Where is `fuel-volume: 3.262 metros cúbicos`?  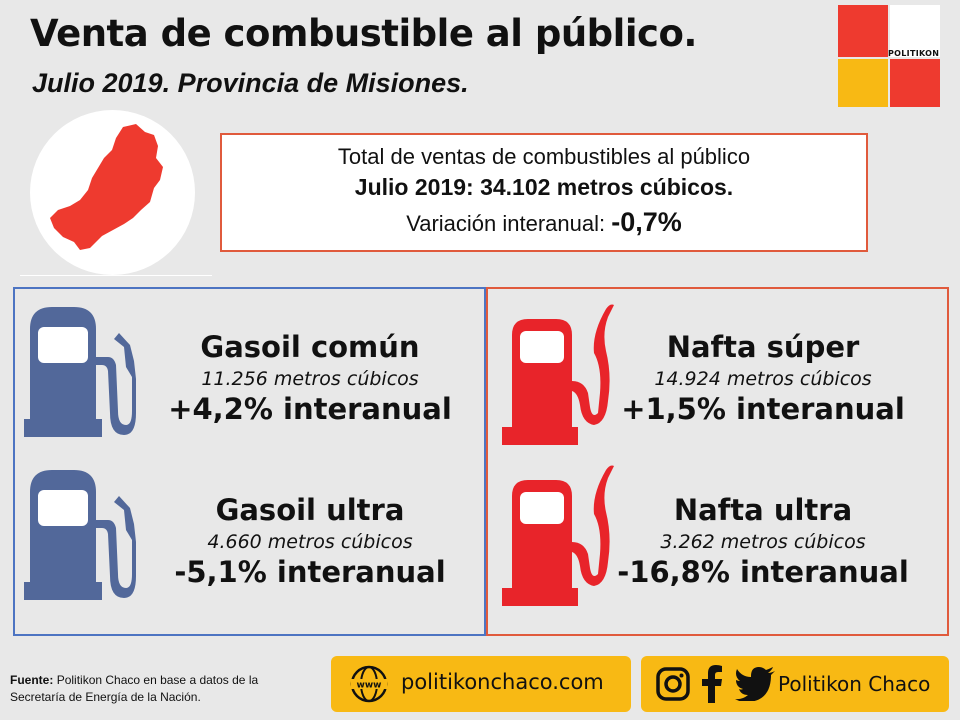
fuel-volume: 3.262 metros cúbicos is located at coordinates (763, 542).